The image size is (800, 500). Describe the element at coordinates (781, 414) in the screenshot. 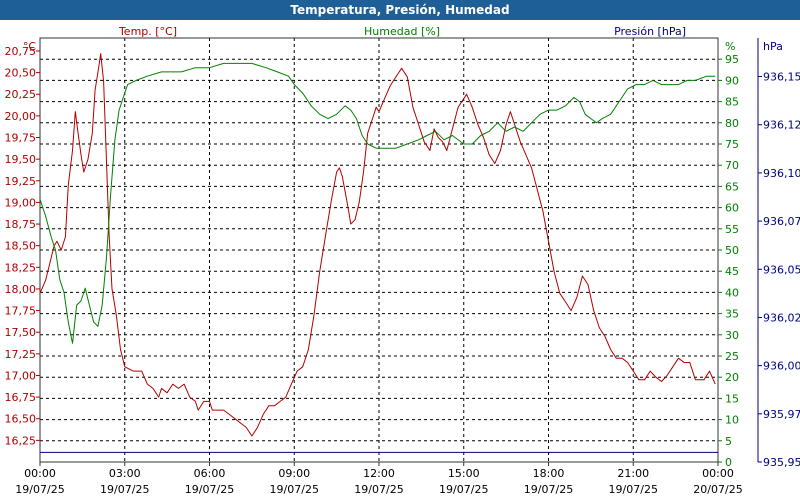

I see `pressure-tick-label: 935,97` at that location.